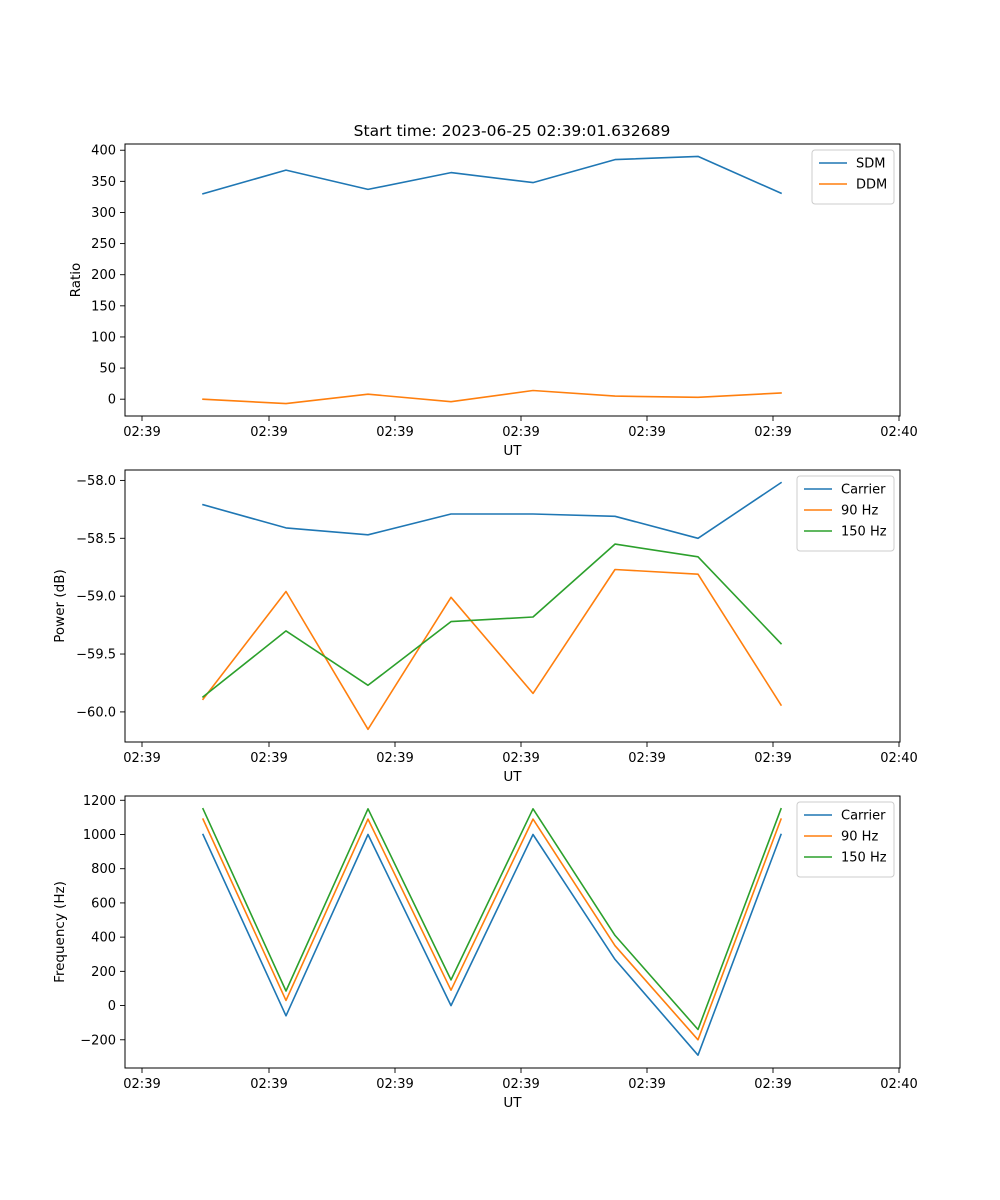 The height and width of the screenshot is (1200, 1000). I want to click on legend-label: SDM, so click(870, 164).